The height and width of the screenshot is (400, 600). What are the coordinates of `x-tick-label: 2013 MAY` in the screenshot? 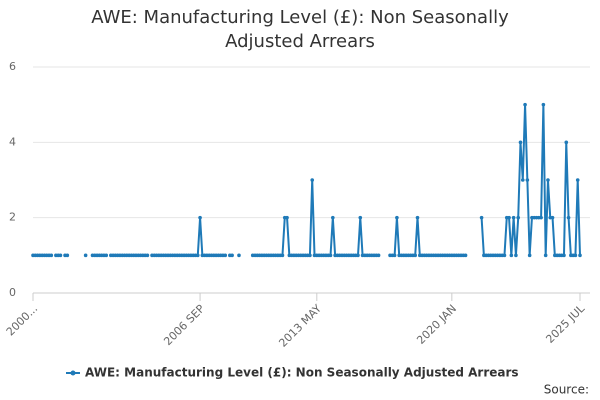 It's located at (300, 326).